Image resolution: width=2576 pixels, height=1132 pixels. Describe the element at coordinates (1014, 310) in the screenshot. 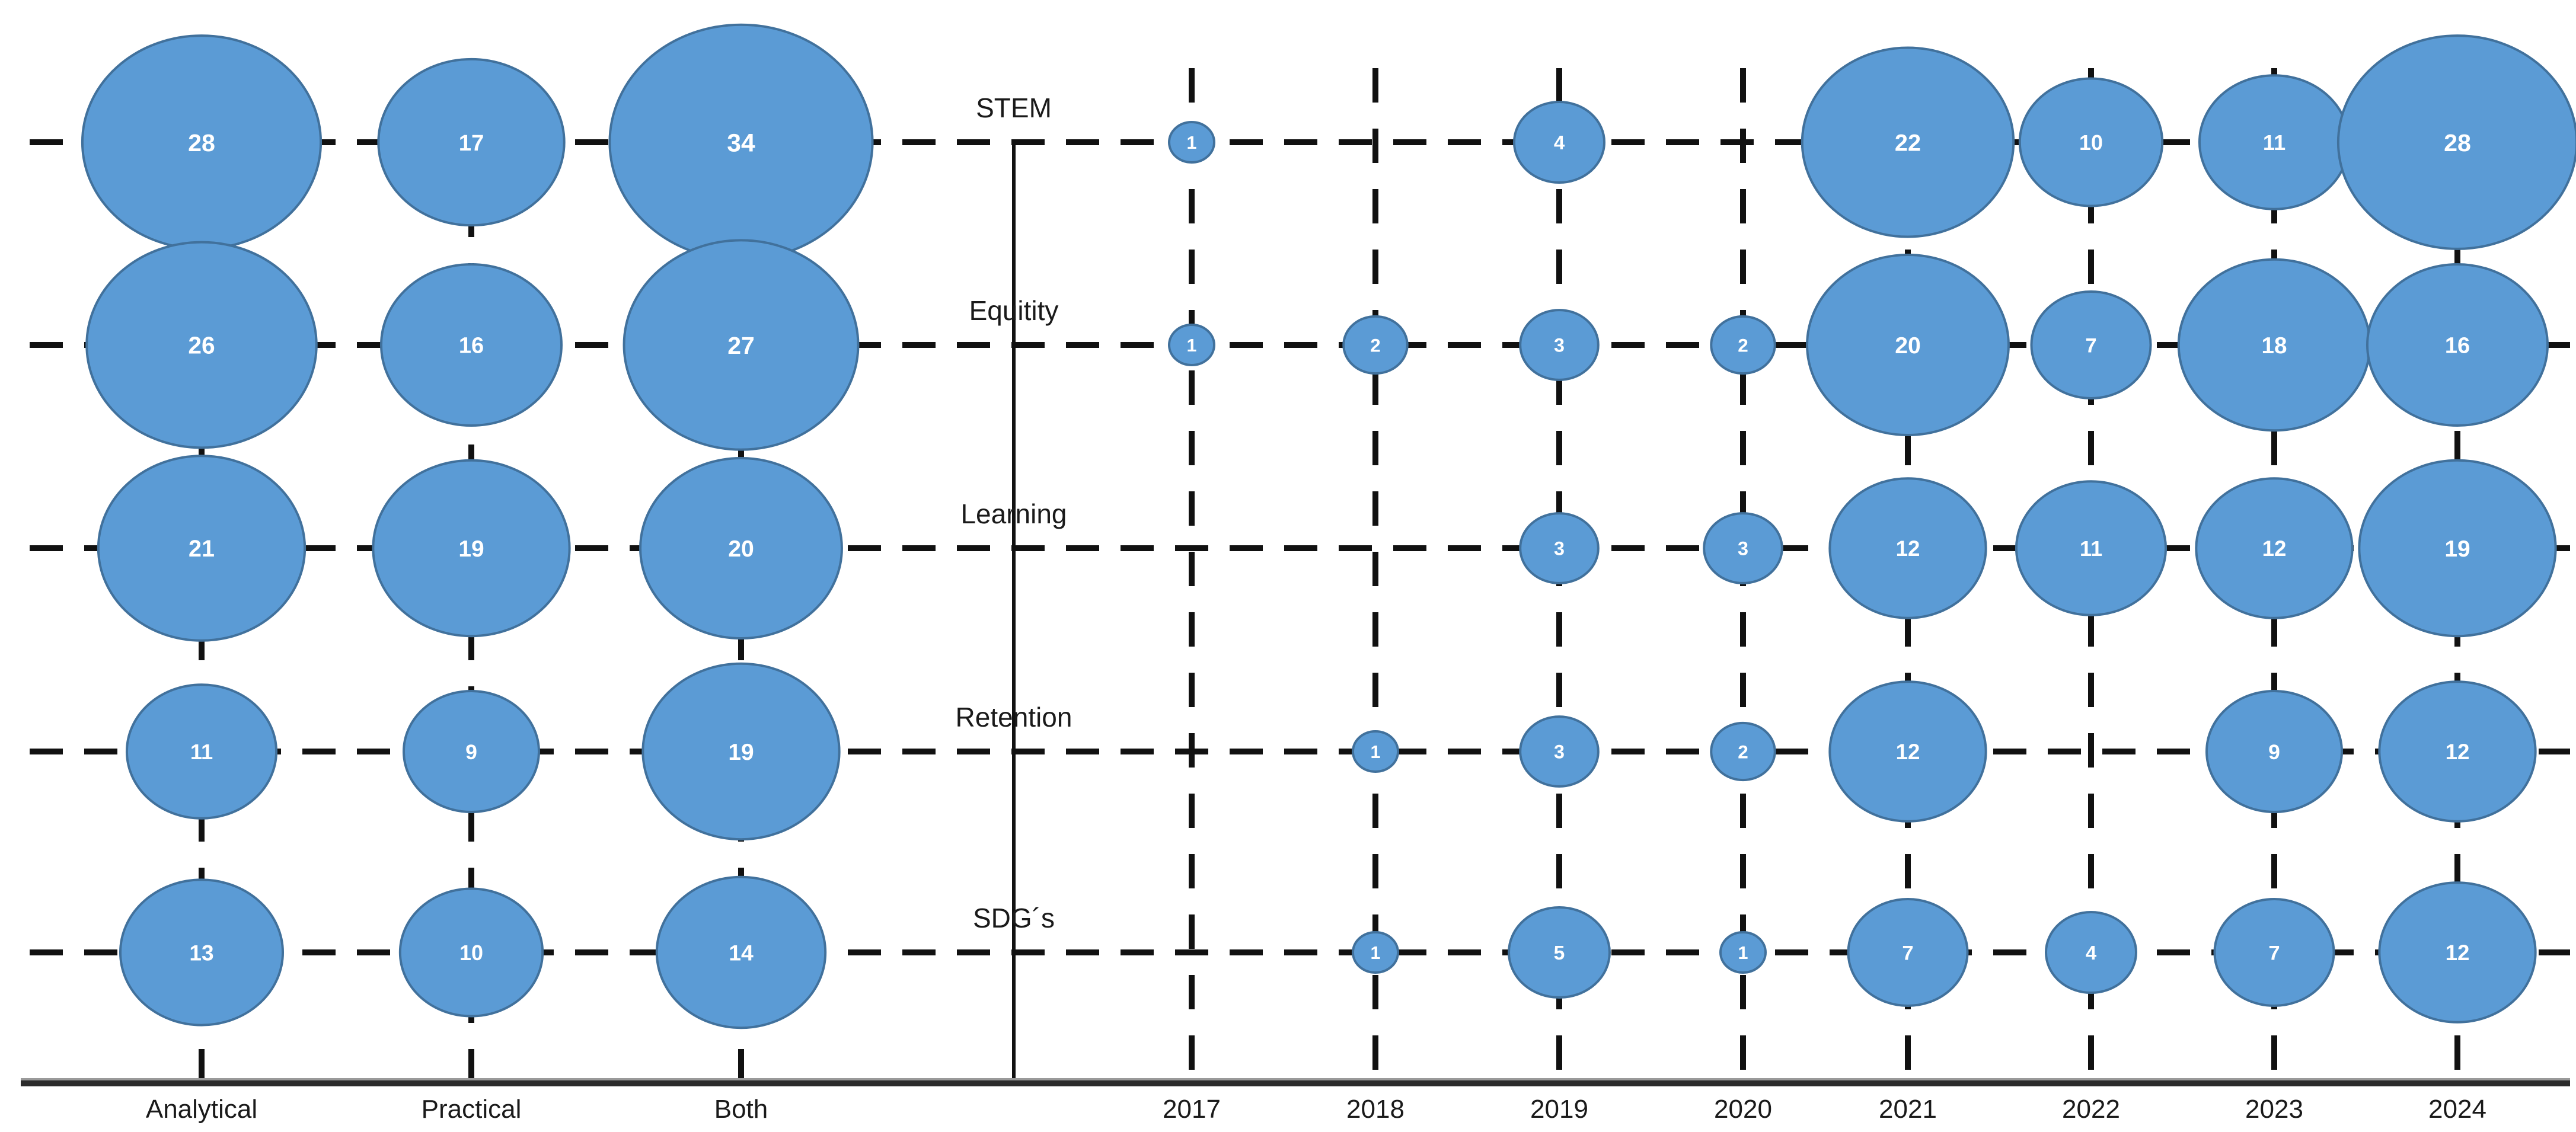

I see `row-label: Equitity` at that location.